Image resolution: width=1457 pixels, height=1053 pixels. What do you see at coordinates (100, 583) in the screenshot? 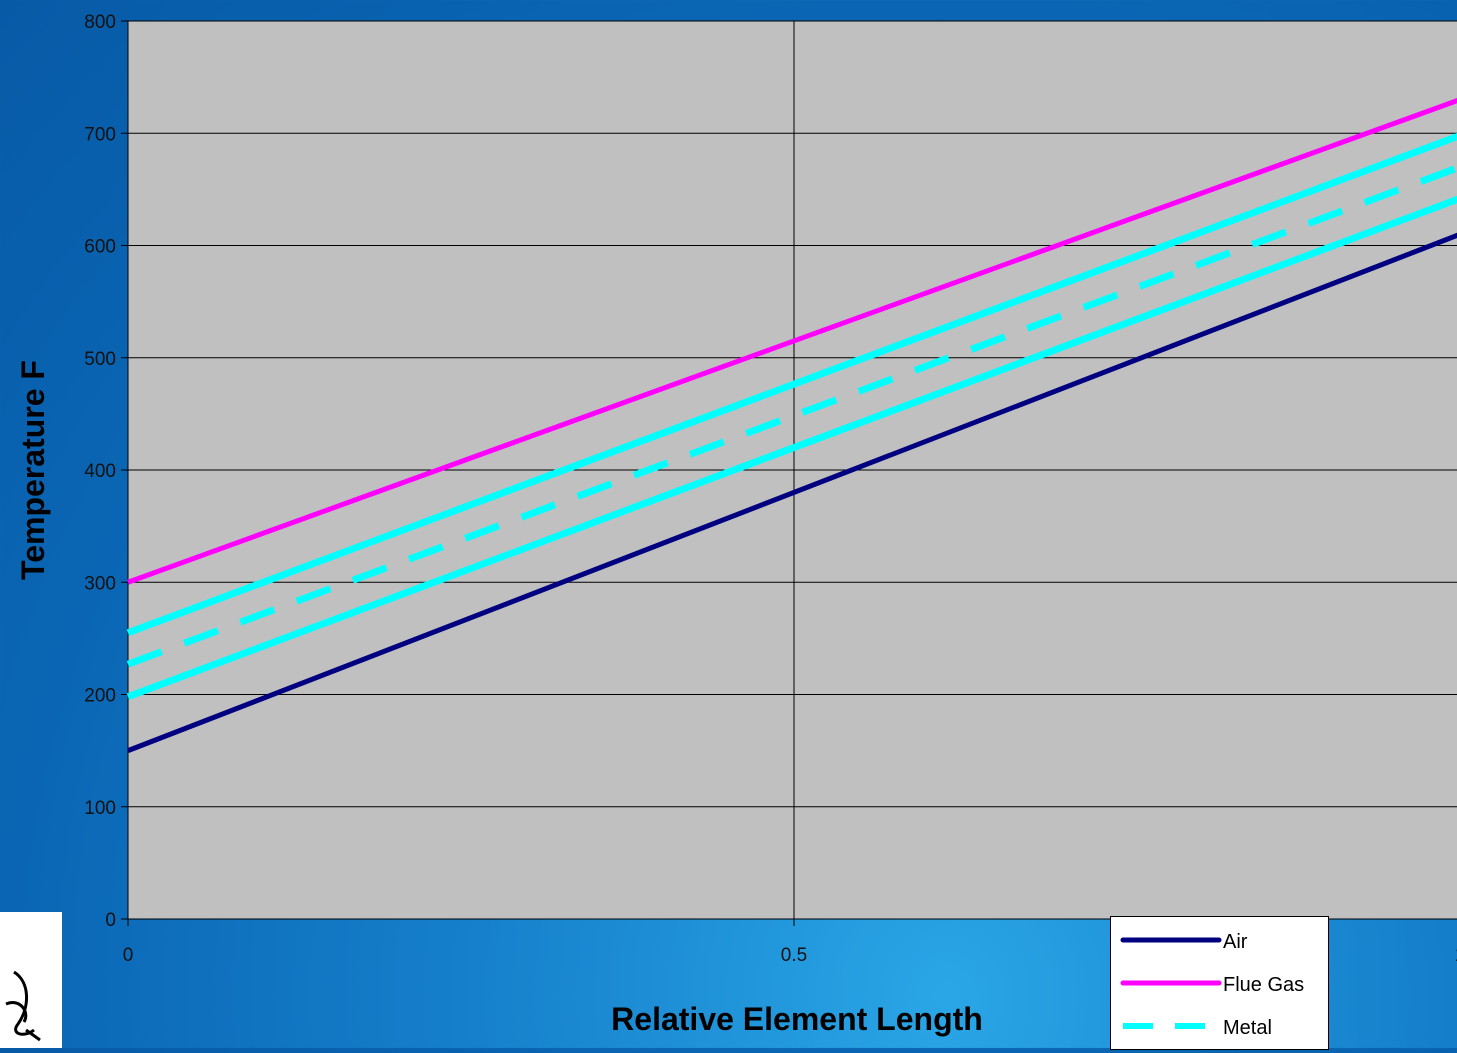
I see `y-tick-label: 300` at bounding box center [100, 583].